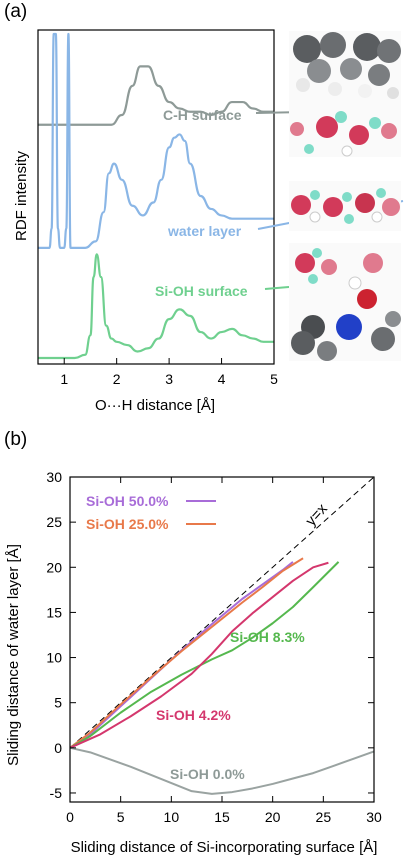  Describe the element at coordinates (117, 379) in the screenshot. I see `rdf-x-tick-label: 2` at that location.